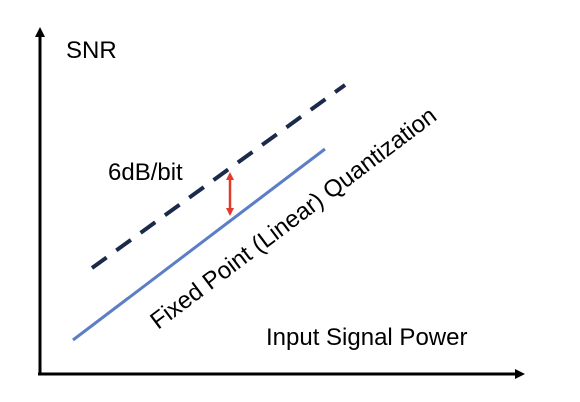  I want to click on gap-label: 6dB/bit, so click(145, 172).